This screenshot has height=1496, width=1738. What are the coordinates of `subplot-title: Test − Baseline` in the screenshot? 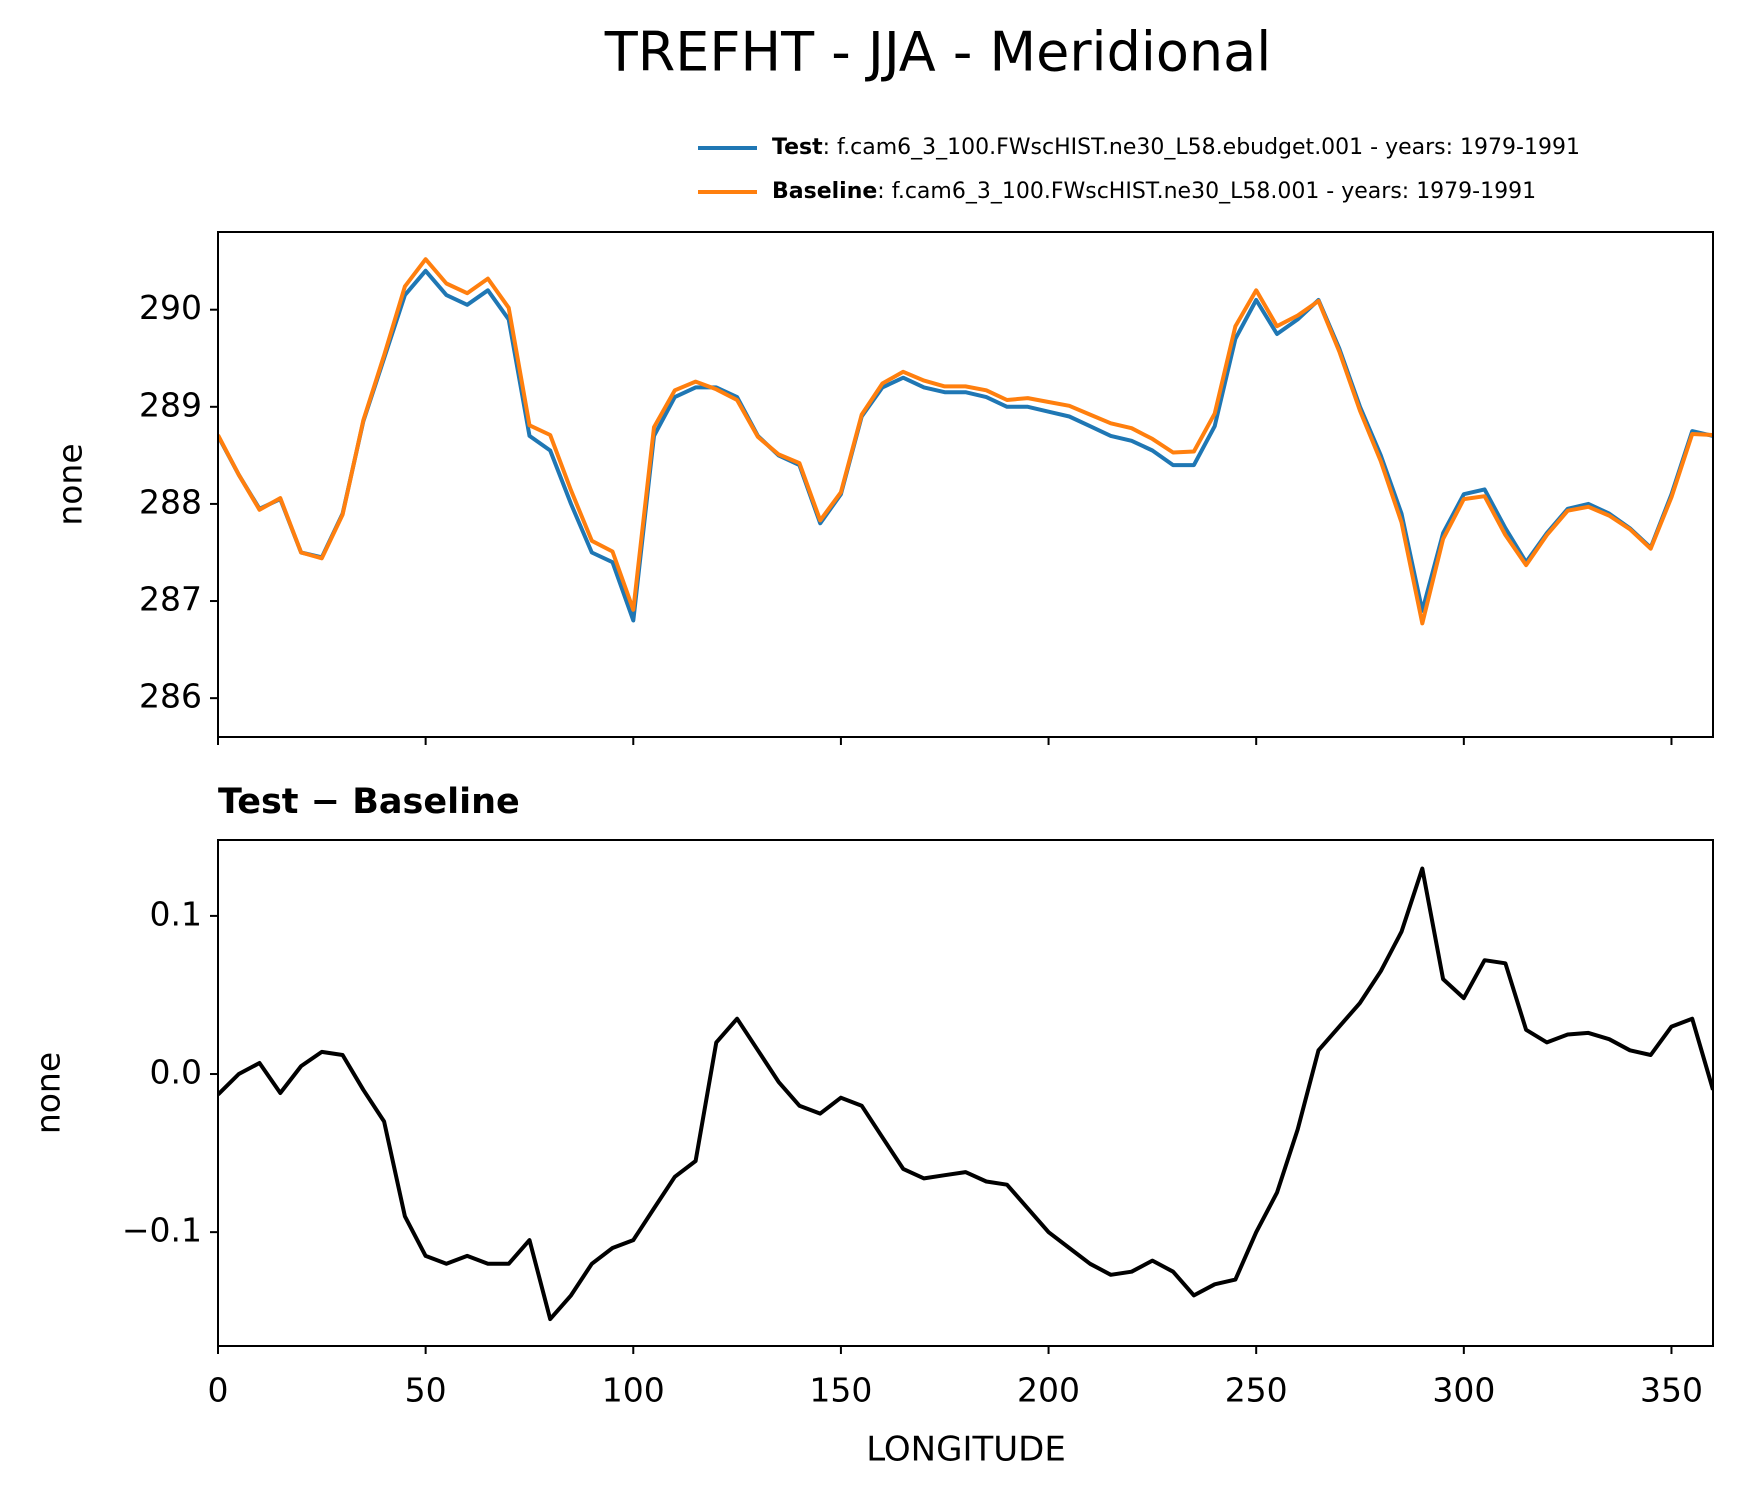 It's located at (369, 802).